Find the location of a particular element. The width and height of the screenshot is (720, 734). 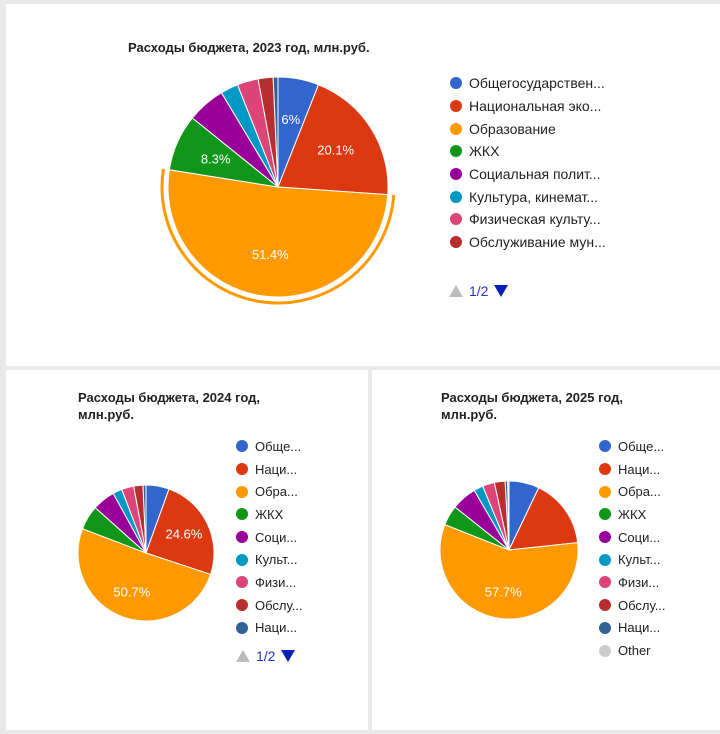

chart-title-2023: Расходы бюджета, 2023 год, млн.руб. is located at coordinates (249, 47).